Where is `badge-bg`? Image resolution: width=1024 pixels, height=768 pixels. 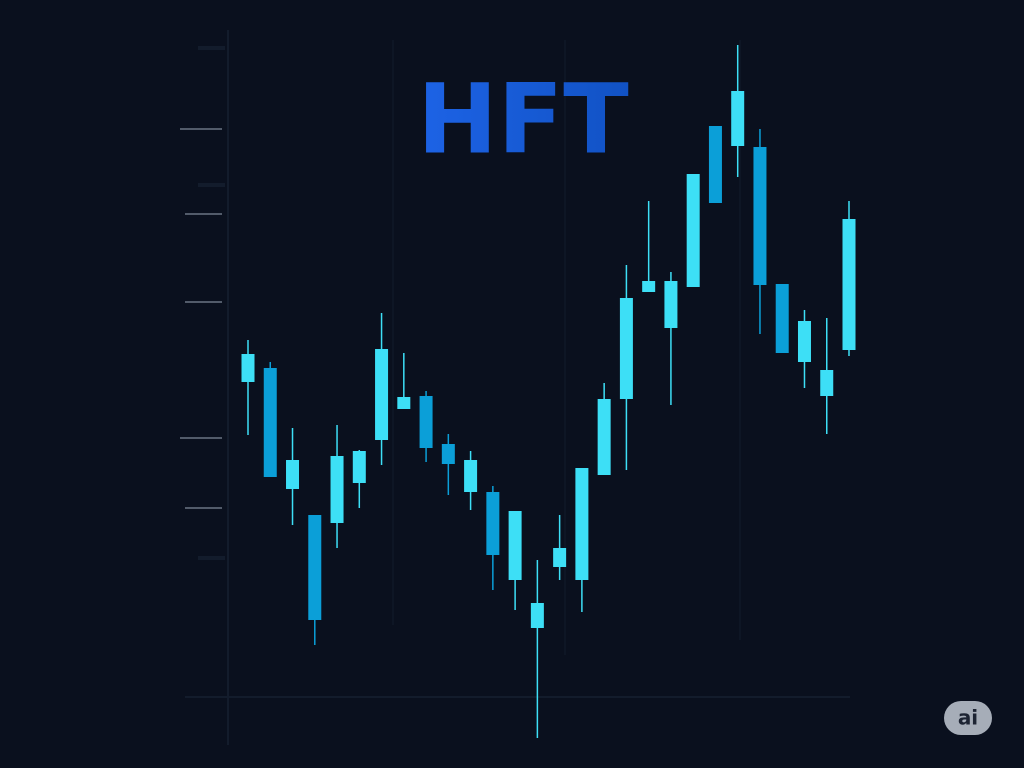 badge-bg is located at coordinates (968, 718).